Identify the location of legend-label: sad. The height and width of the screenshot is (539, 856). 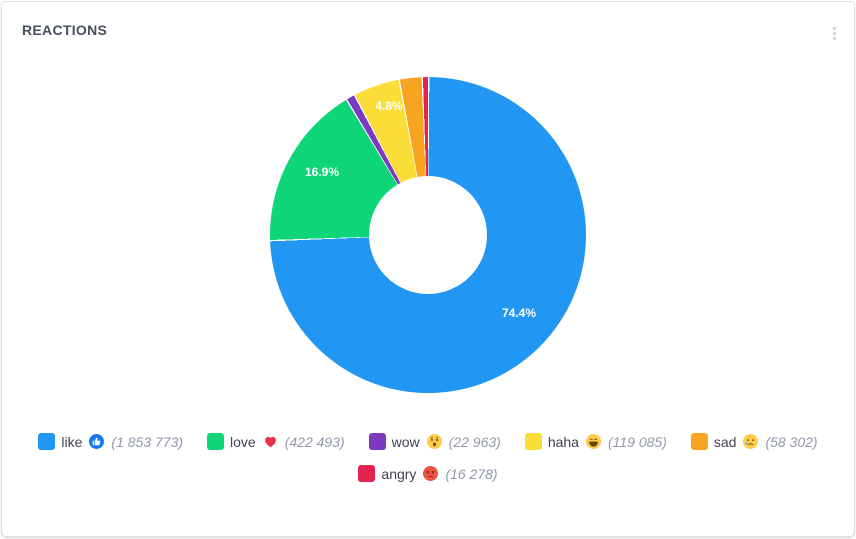
(725, 441).